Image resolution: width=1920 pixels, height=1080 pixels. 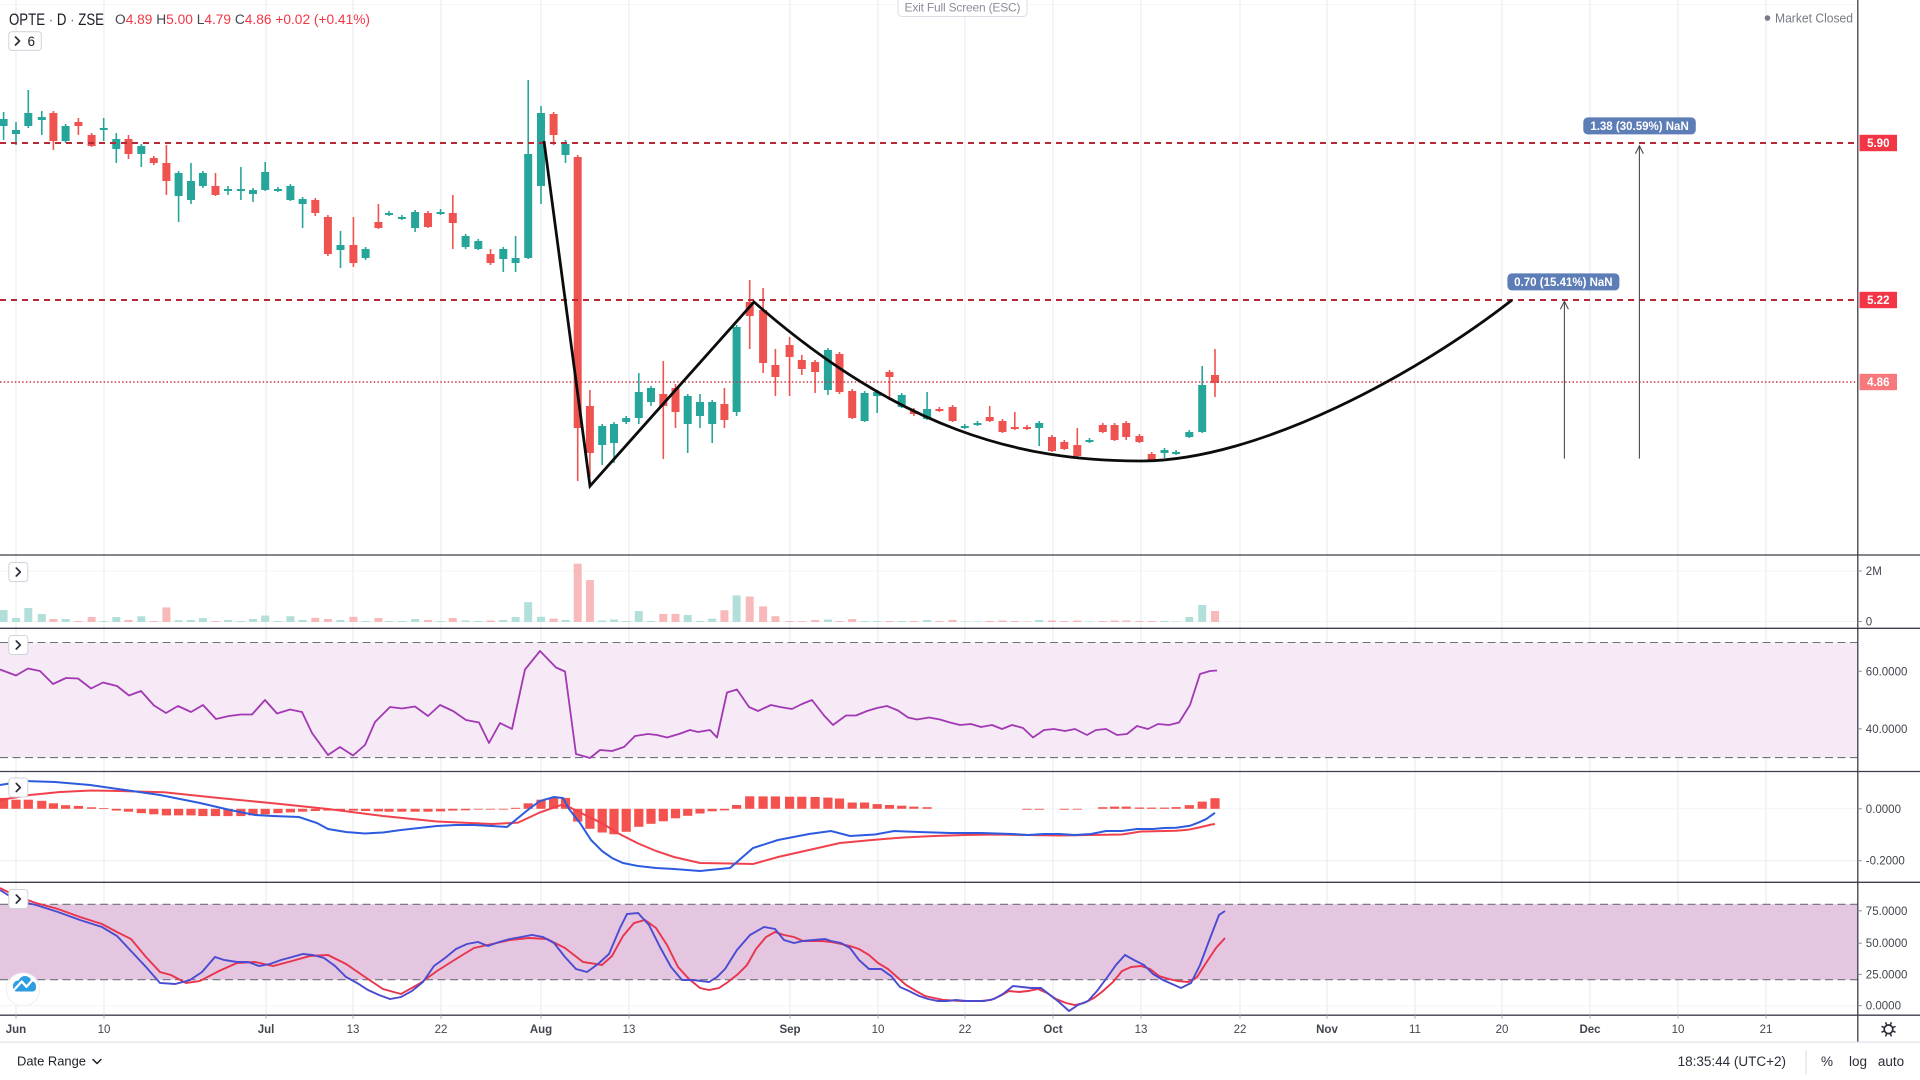 I want to click on svg-text: auto, so click(x=1891, y=1061).